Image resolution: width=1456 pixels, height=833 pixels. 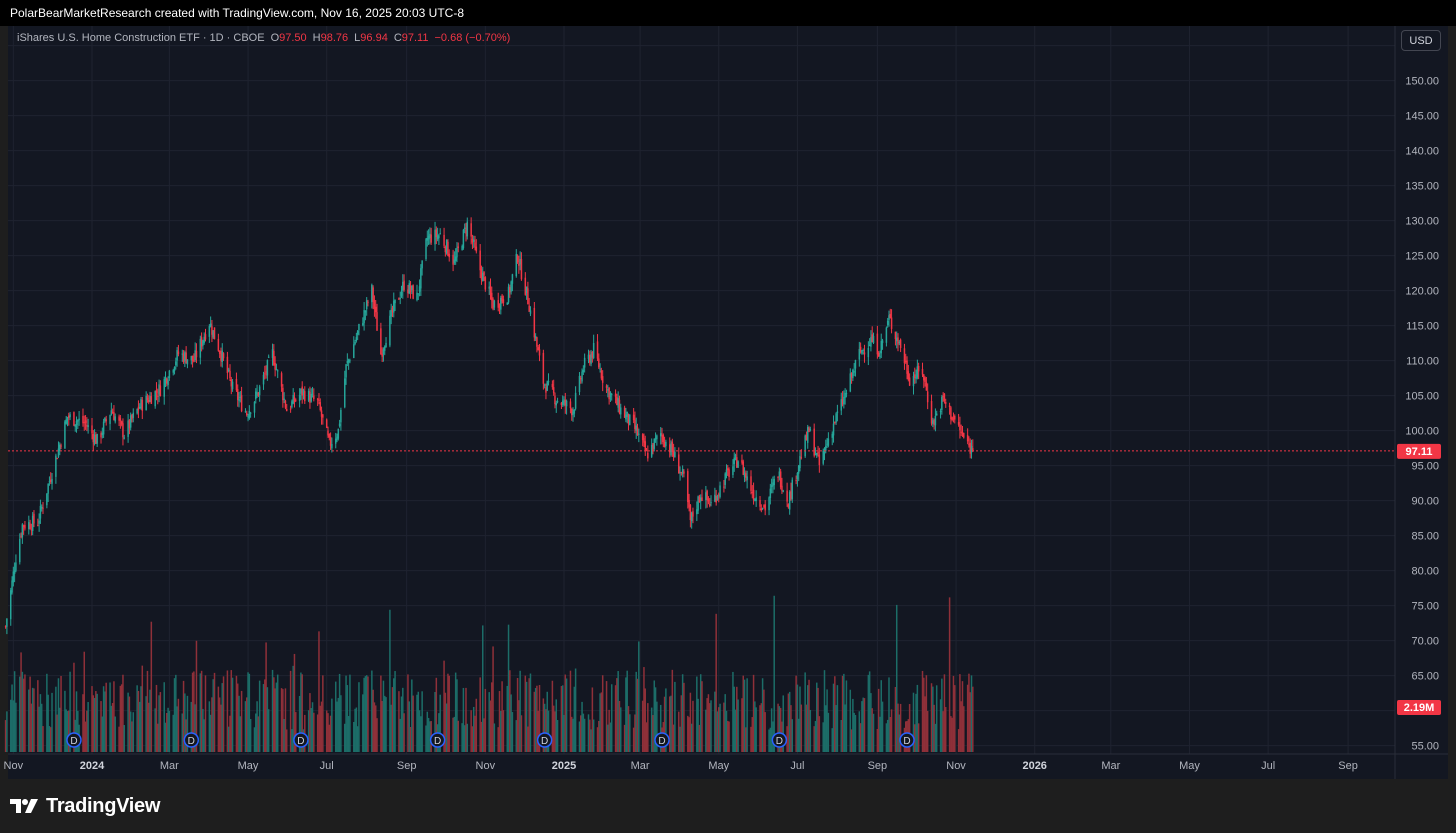 I want to click on time-tick-label: Nov, so click(x=486, y=766).